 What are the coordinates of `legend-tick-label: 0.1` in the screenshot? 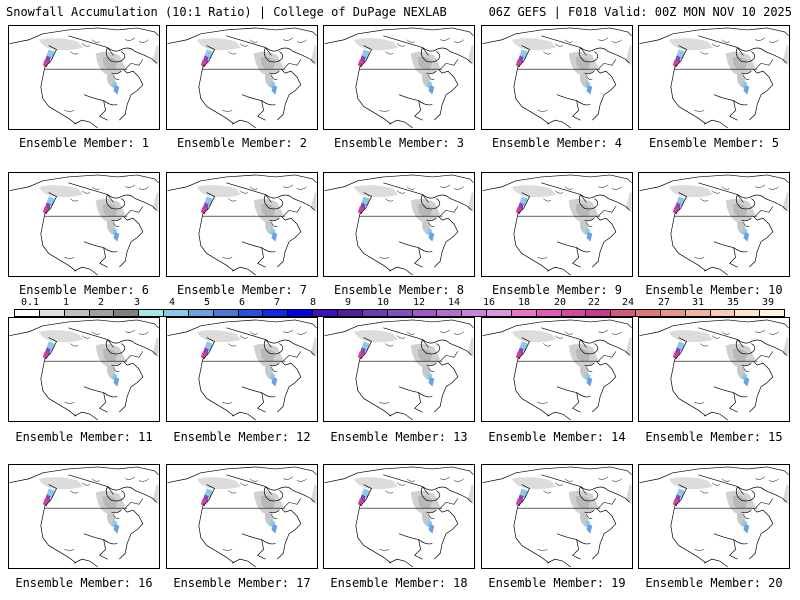 It's located at (30, 302).